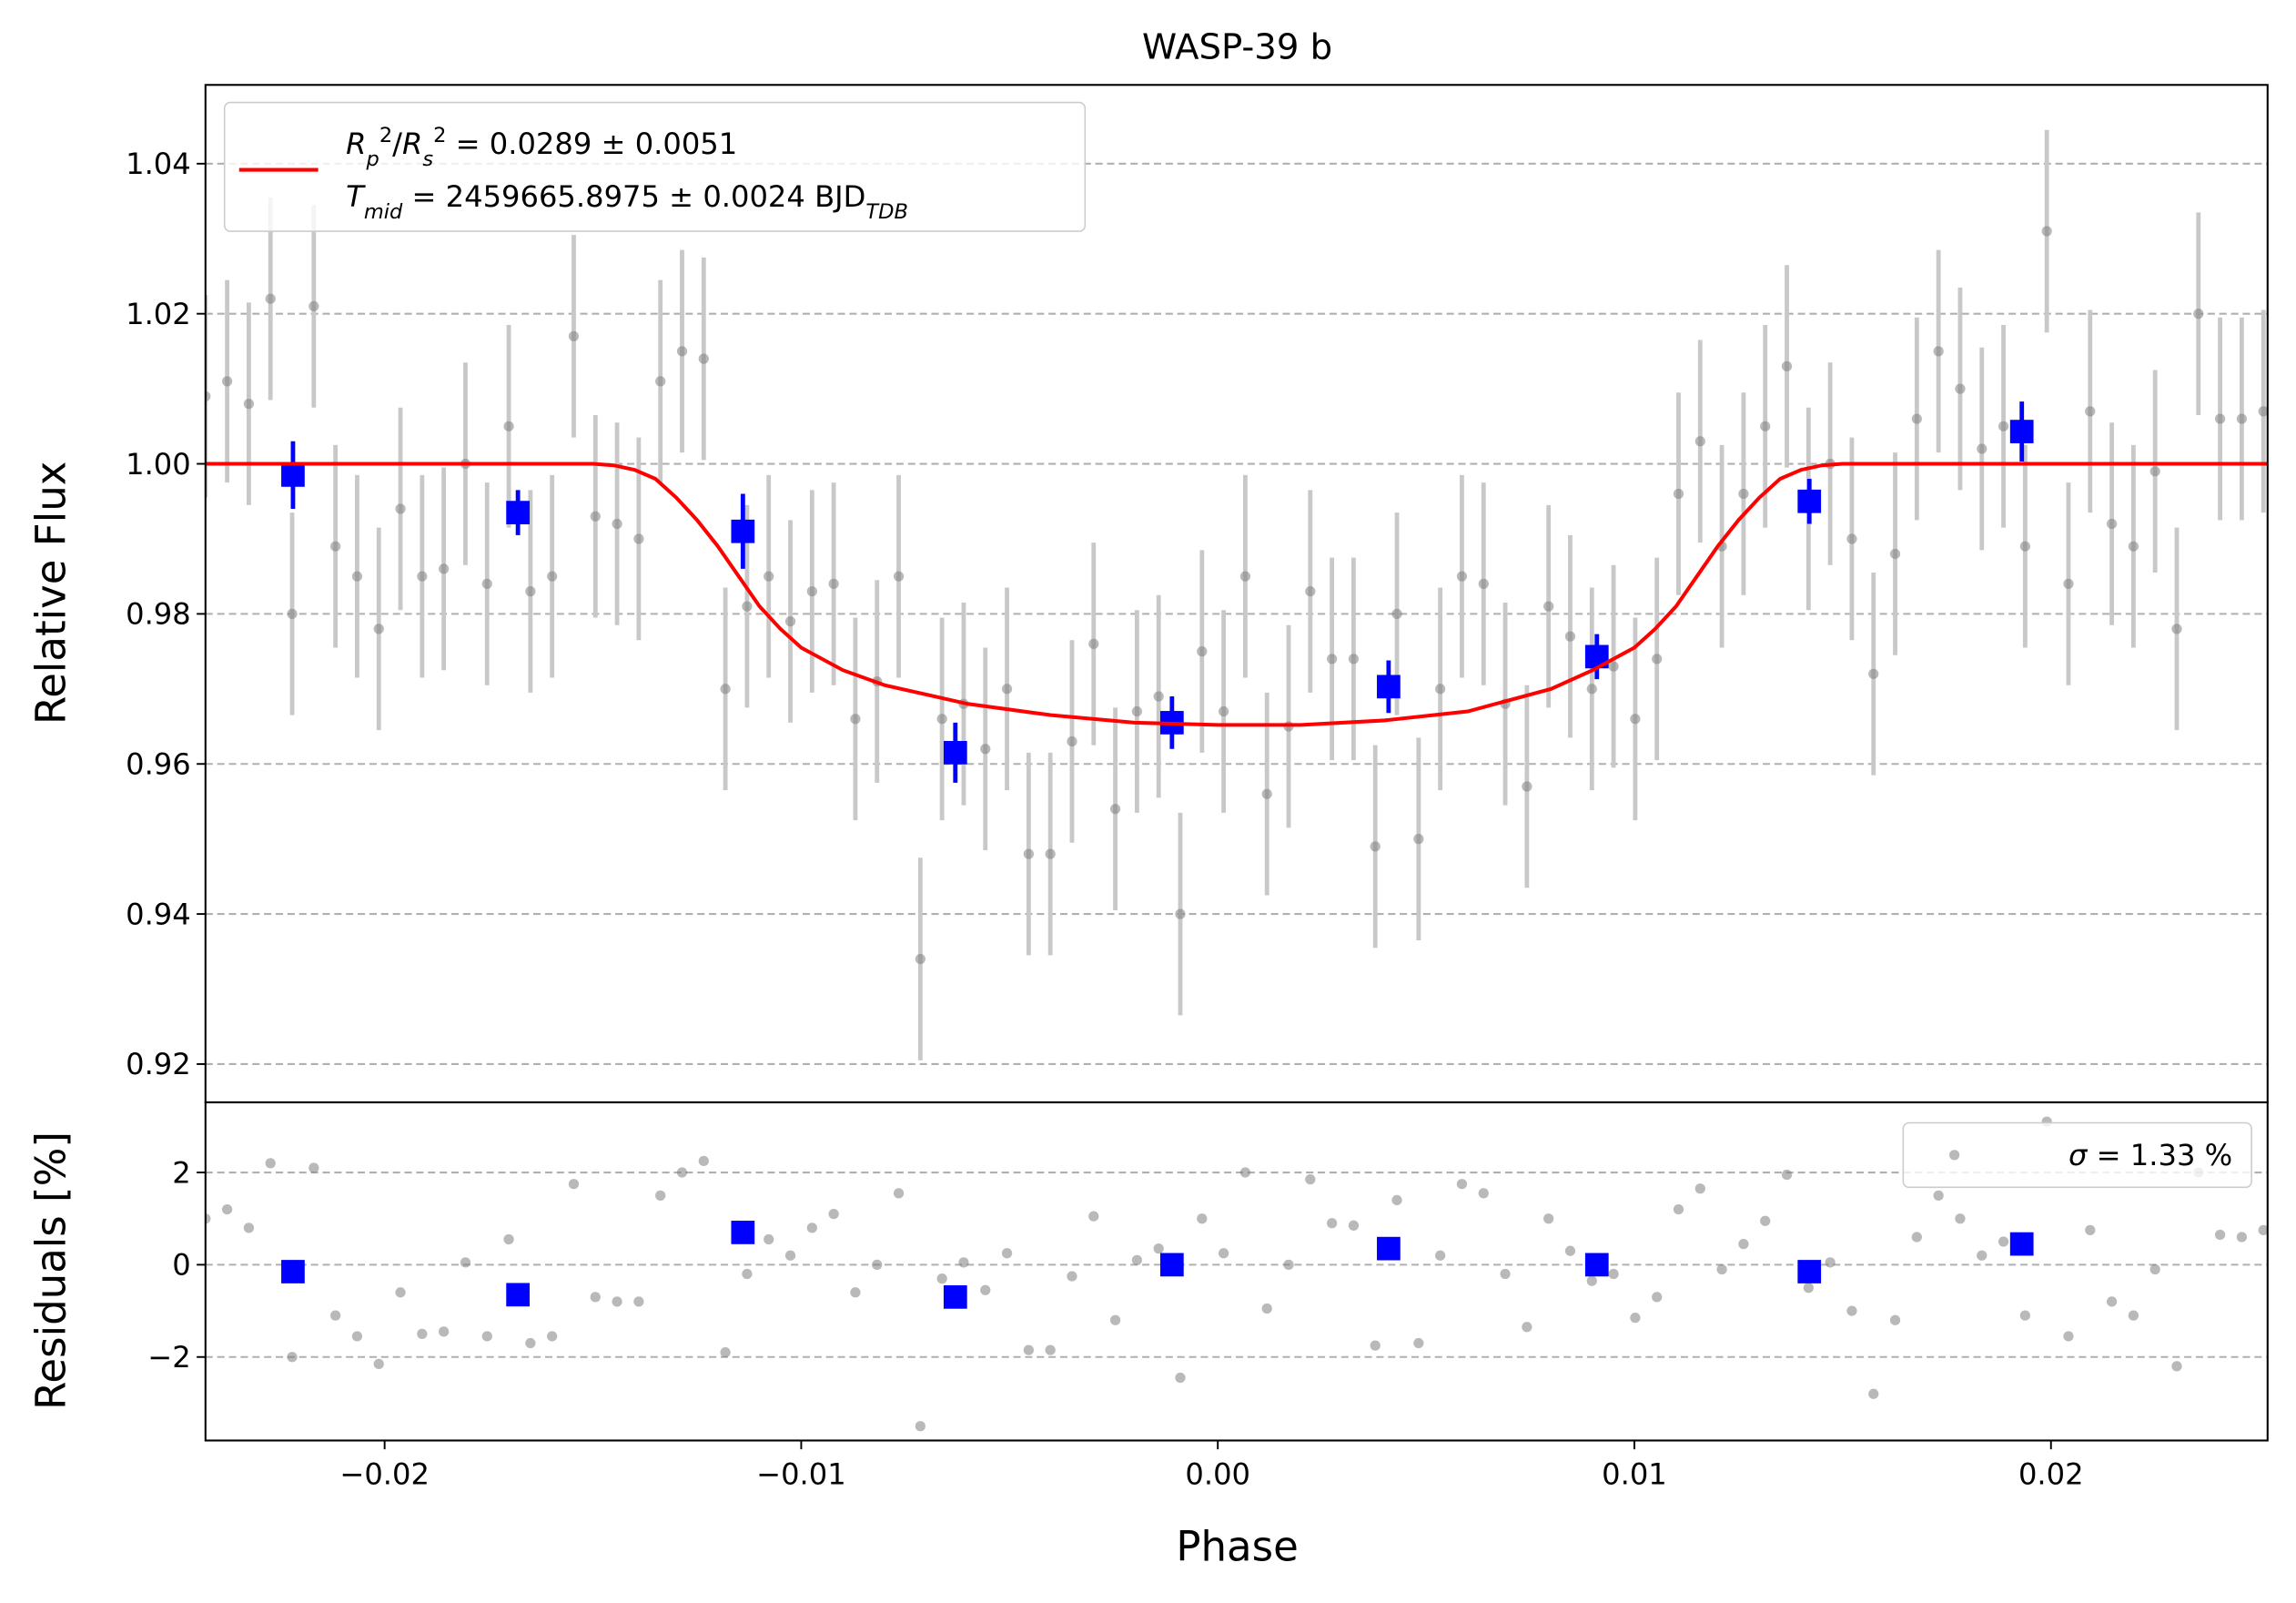 The image size is (2296, 1603). I want to click on legend-text-part: s, so click(428, 159).